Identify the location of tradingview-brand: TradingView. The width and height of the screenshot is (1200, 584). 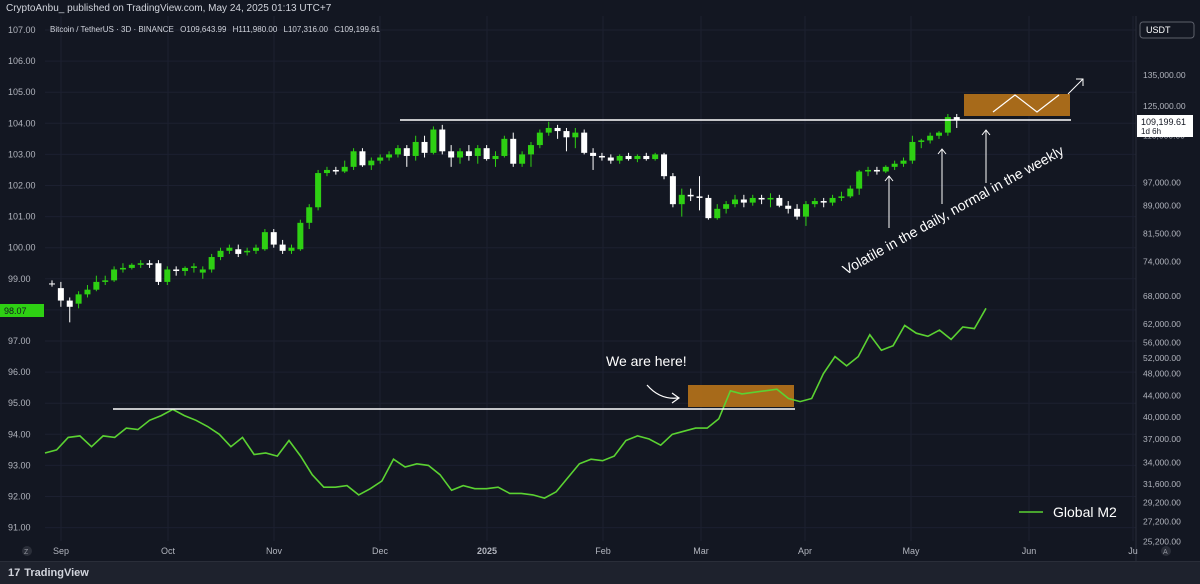
(56, 573).